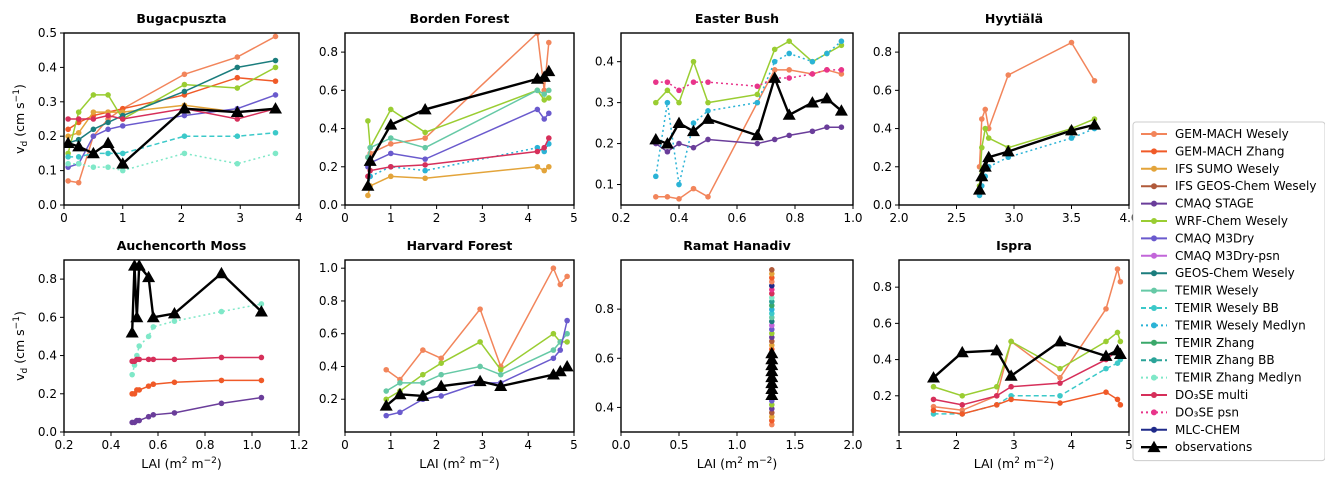 The width and height of the screenshot is (1325, 485). What do you see at coordinates (240, 218) in the screenshot?
I see `x-tick-label: 3` at bounding box center [240, 218].